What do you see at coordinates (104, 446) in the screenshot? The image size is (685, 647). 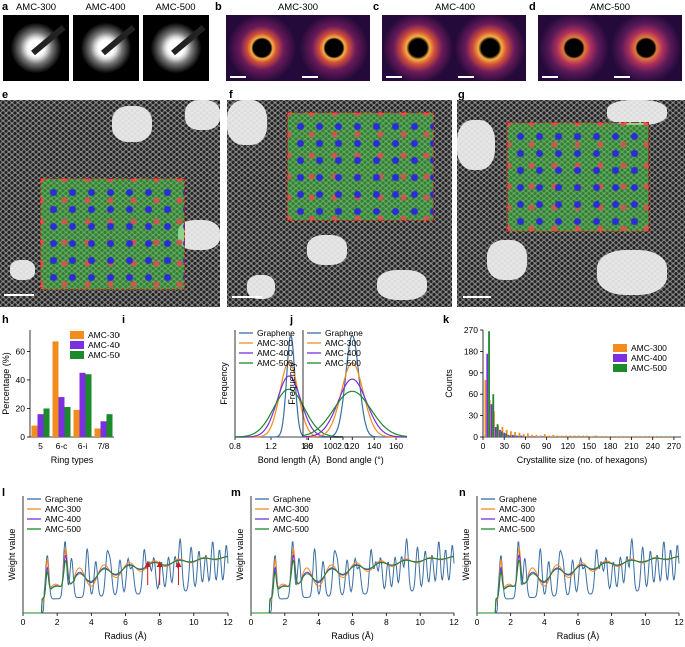 I see `x-tick-label: 7/8` at bounding box center [104, 446].